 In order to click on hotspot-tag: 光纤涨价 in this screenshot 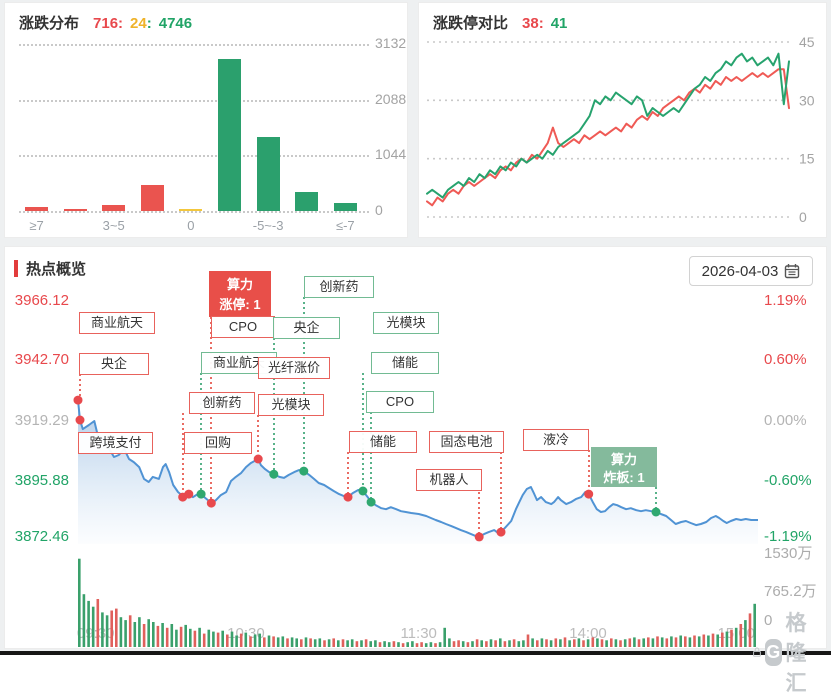, I will do `click(294, 368)`.